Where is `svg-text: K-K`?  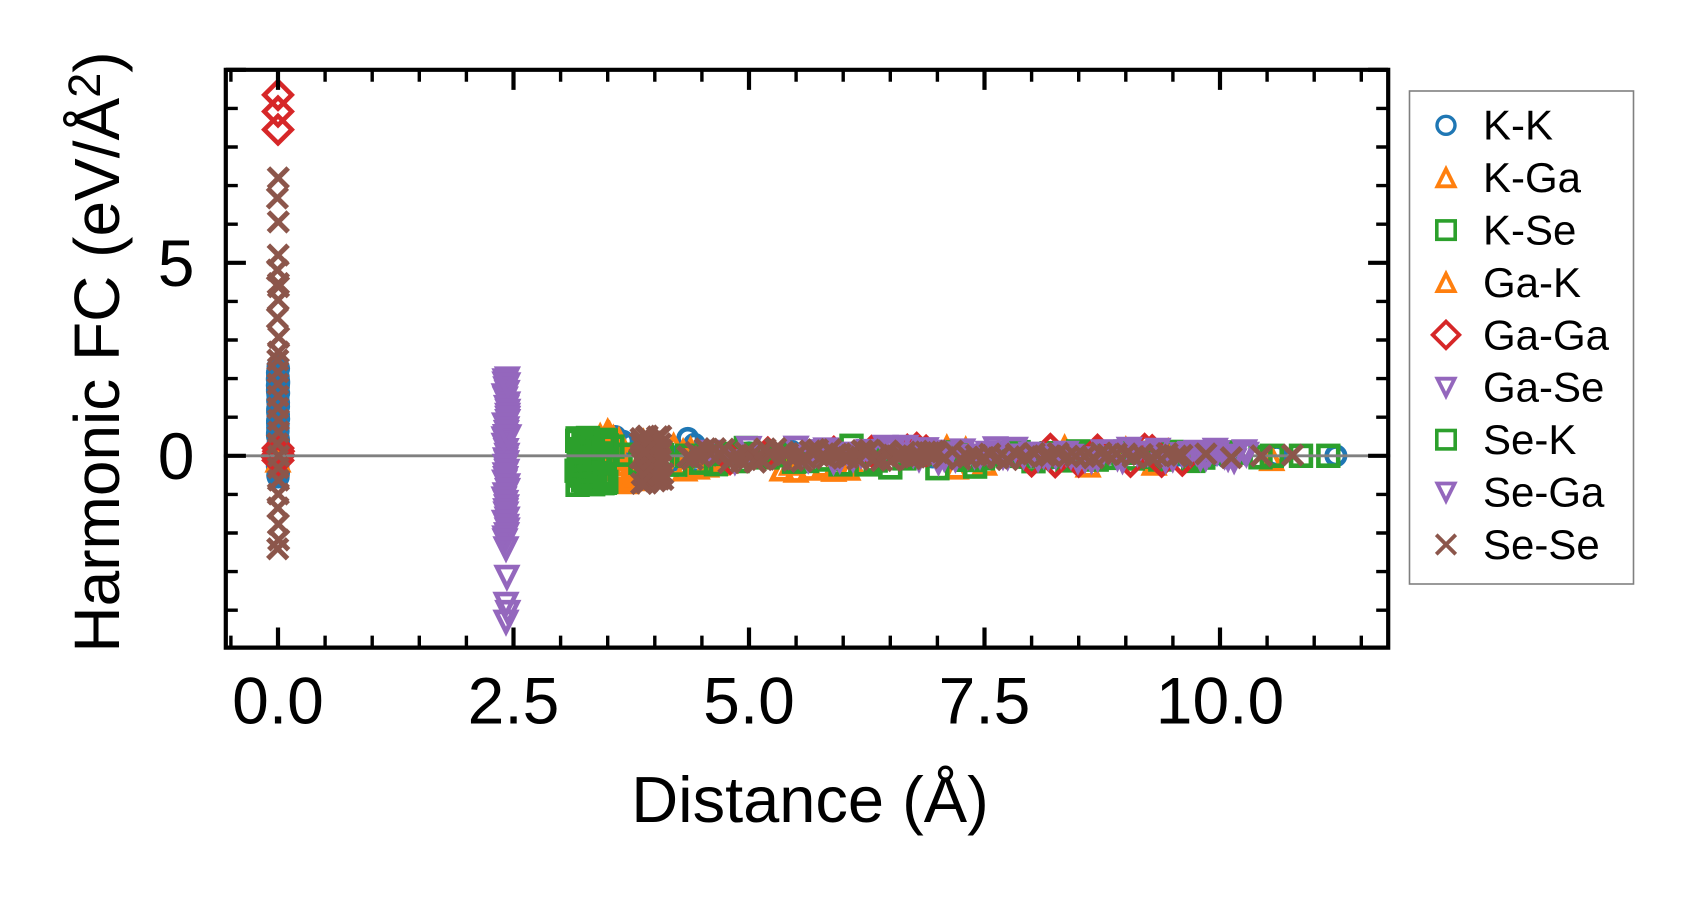
svg-text: K-K is located at coordinates (1518, 125).